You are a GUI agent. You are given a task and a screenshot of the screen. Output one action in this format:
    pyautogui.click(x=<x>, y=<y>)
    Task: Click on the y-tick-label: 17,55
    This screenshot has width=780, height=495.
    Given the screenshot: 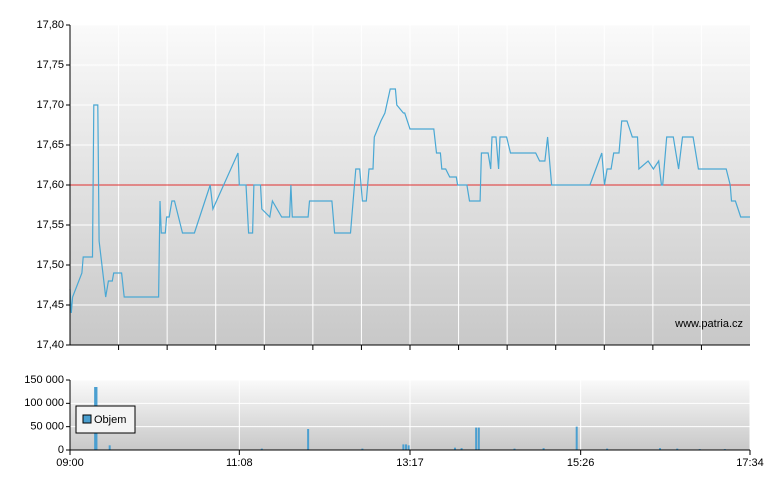 What is the action you would take?
    pyautogui.click(x=50, y=225)
    